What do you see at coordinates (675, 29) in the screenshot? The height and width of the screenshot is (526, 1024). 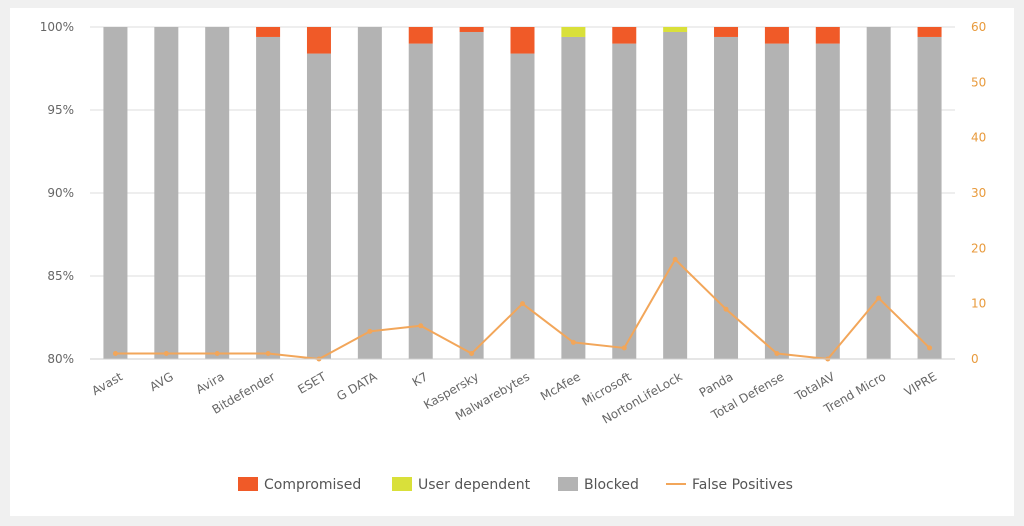 I see `bar-user-dependent-nortonlifelock` at bounding box center [675, 29].